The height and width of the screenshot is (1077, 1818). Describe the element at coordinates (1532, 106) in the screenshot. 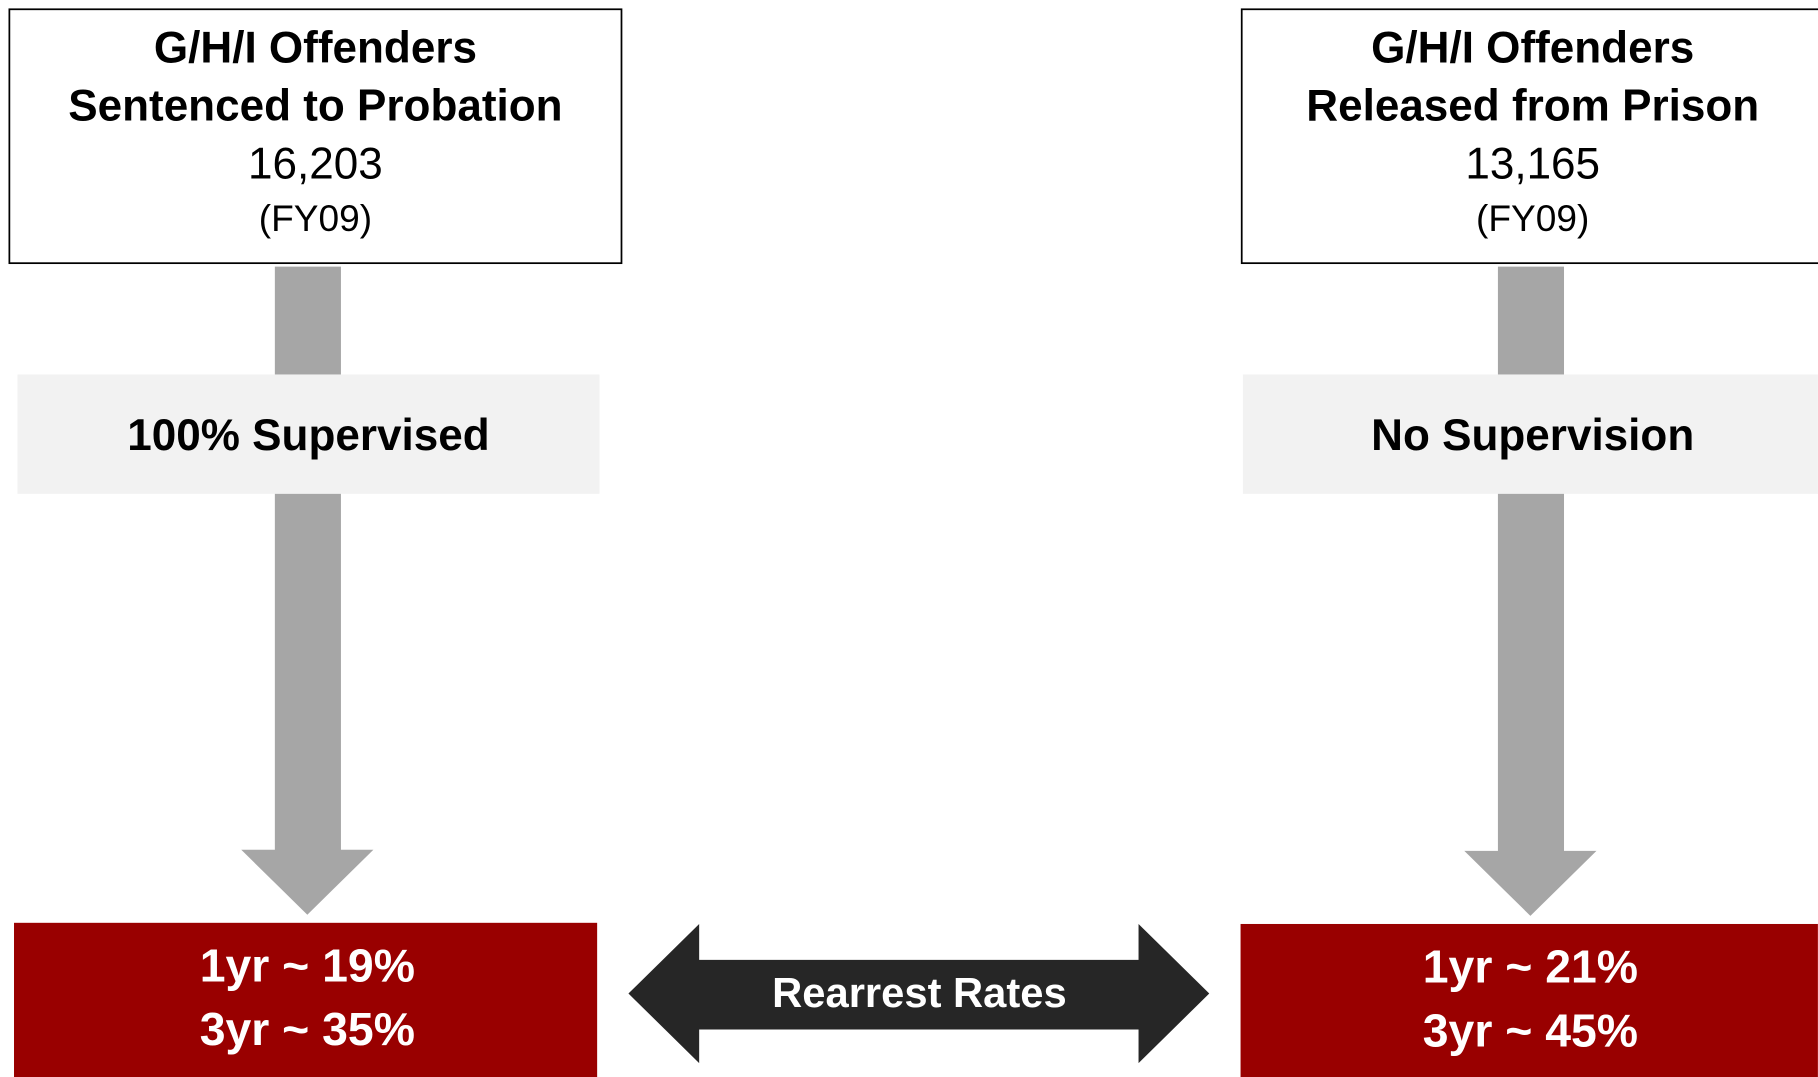

I see `box-title: Released from Prison` at that location.